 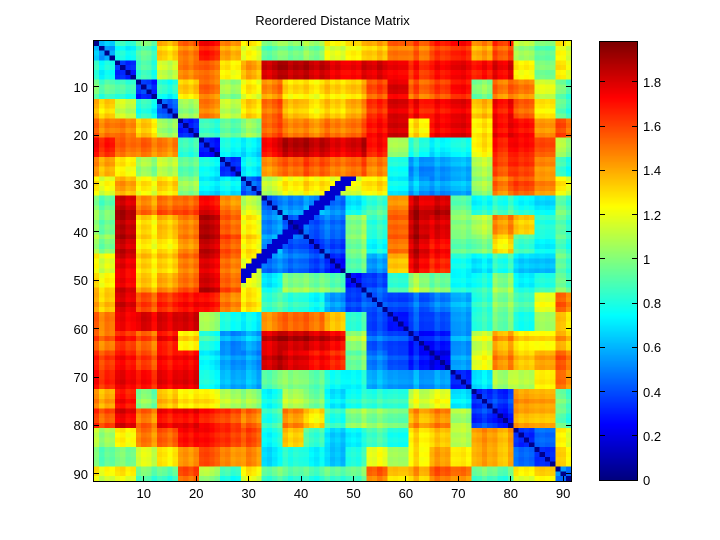 What do you see at coordinates (353, 493) in the screenshot?
I see `x-tick-label: 50` at bounding box center [353, 493].